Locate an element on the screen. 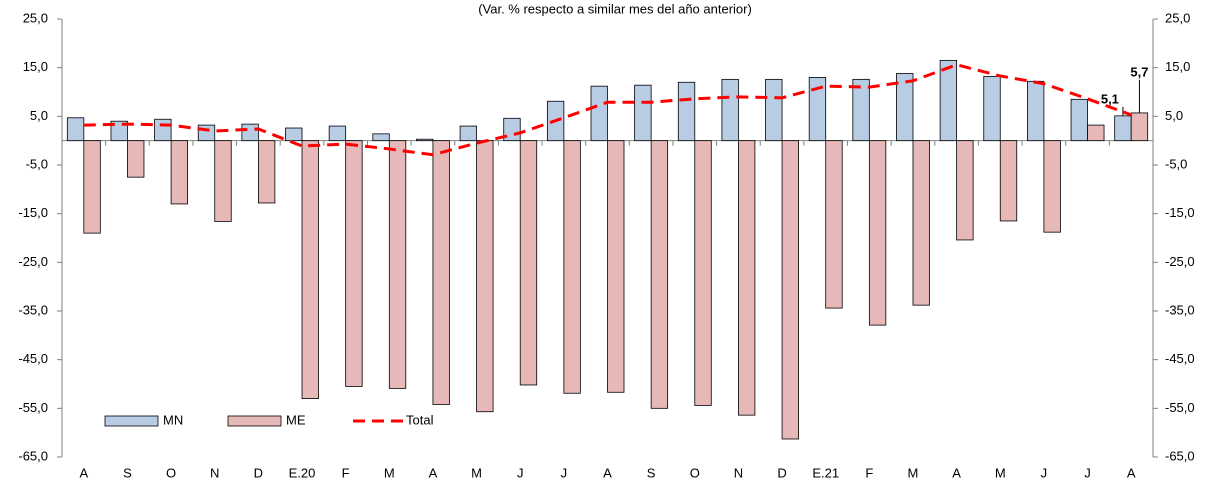 The image size is (1208, 484). x-tick-label: E.20 is located at coordinates (302, 472).